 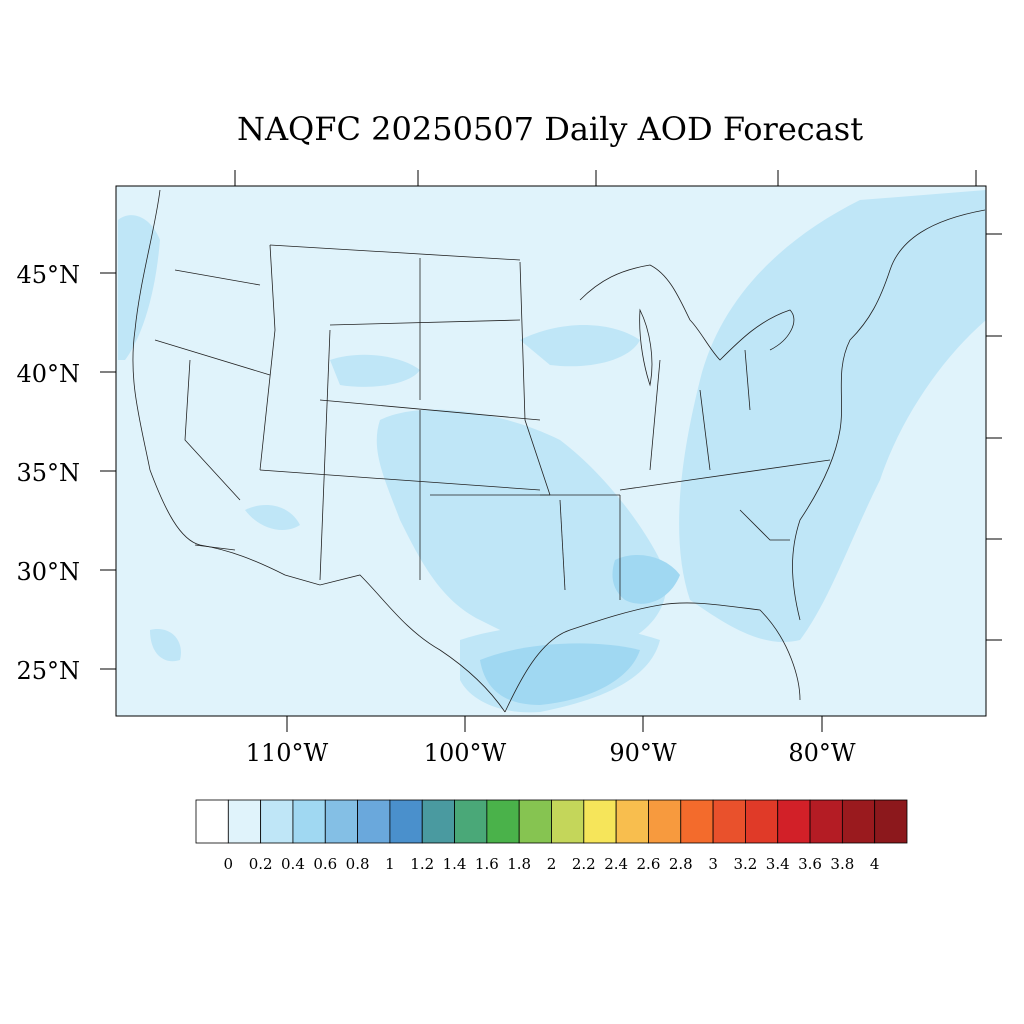 I want to click on colorbar-tick-label: 1, so click(x=390, y=864).